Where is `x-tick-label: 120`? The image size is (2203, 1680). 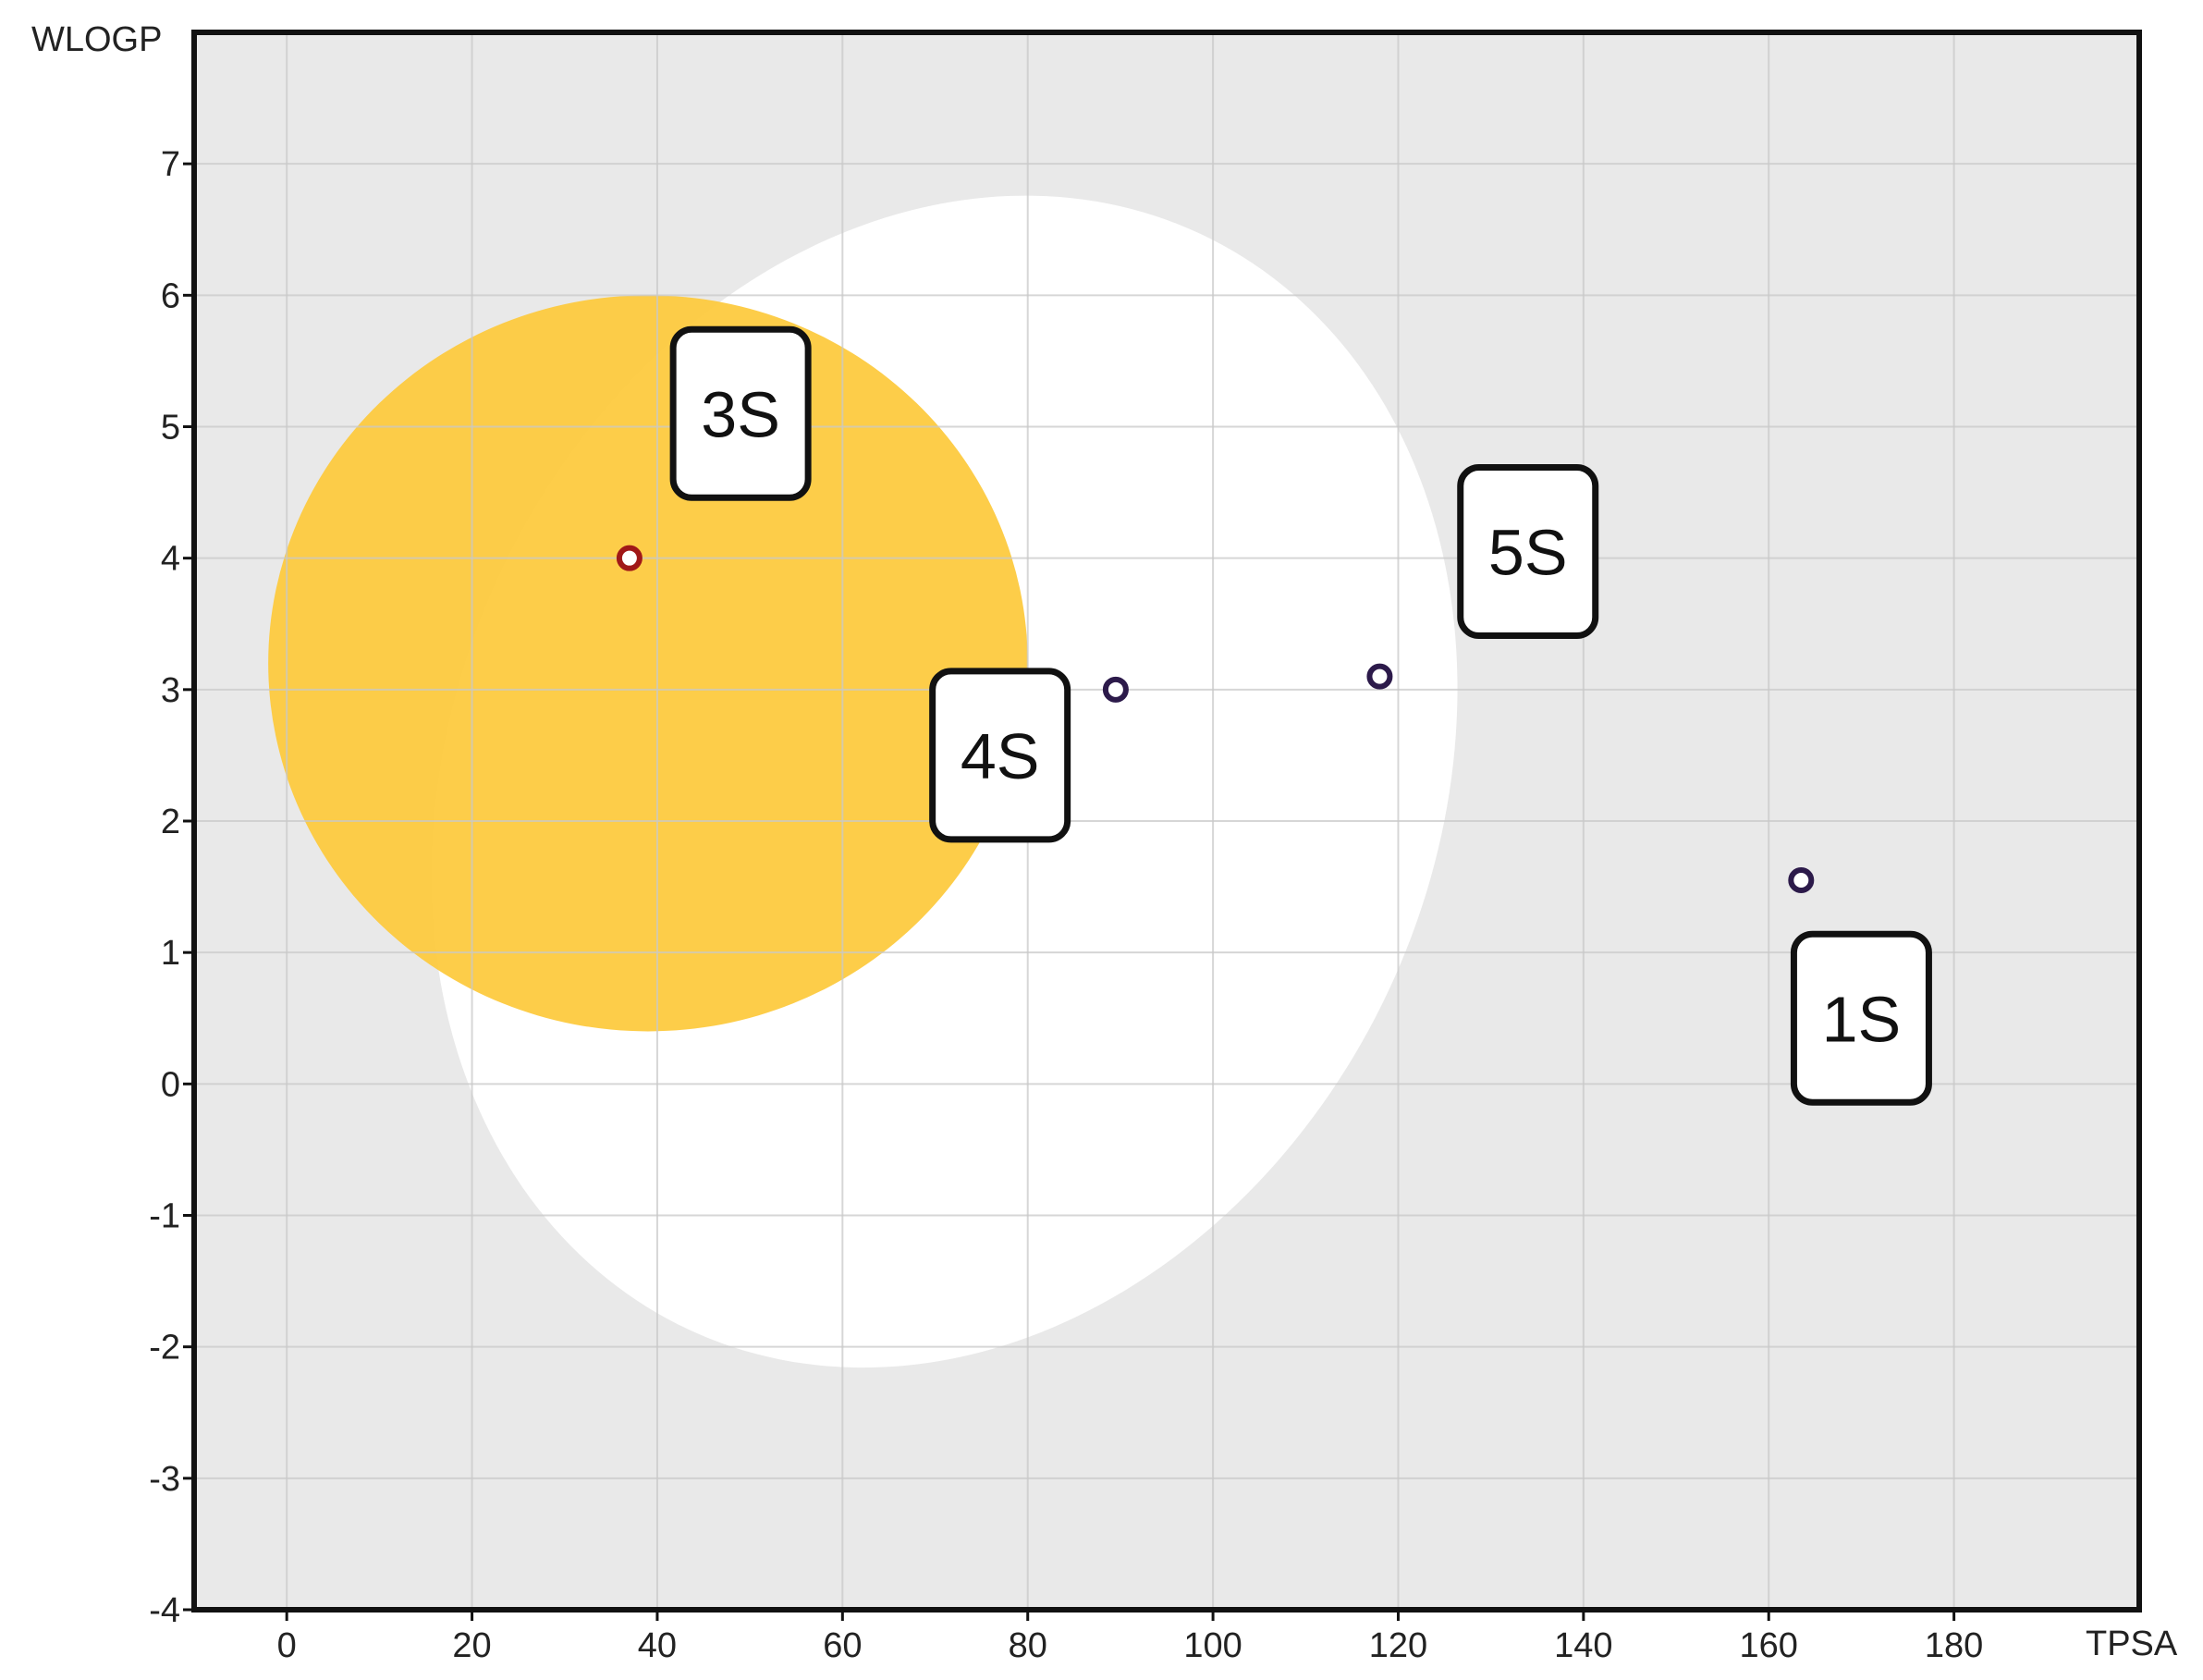
x-tick-label: 120 is located at coordinates (1398, 1645).